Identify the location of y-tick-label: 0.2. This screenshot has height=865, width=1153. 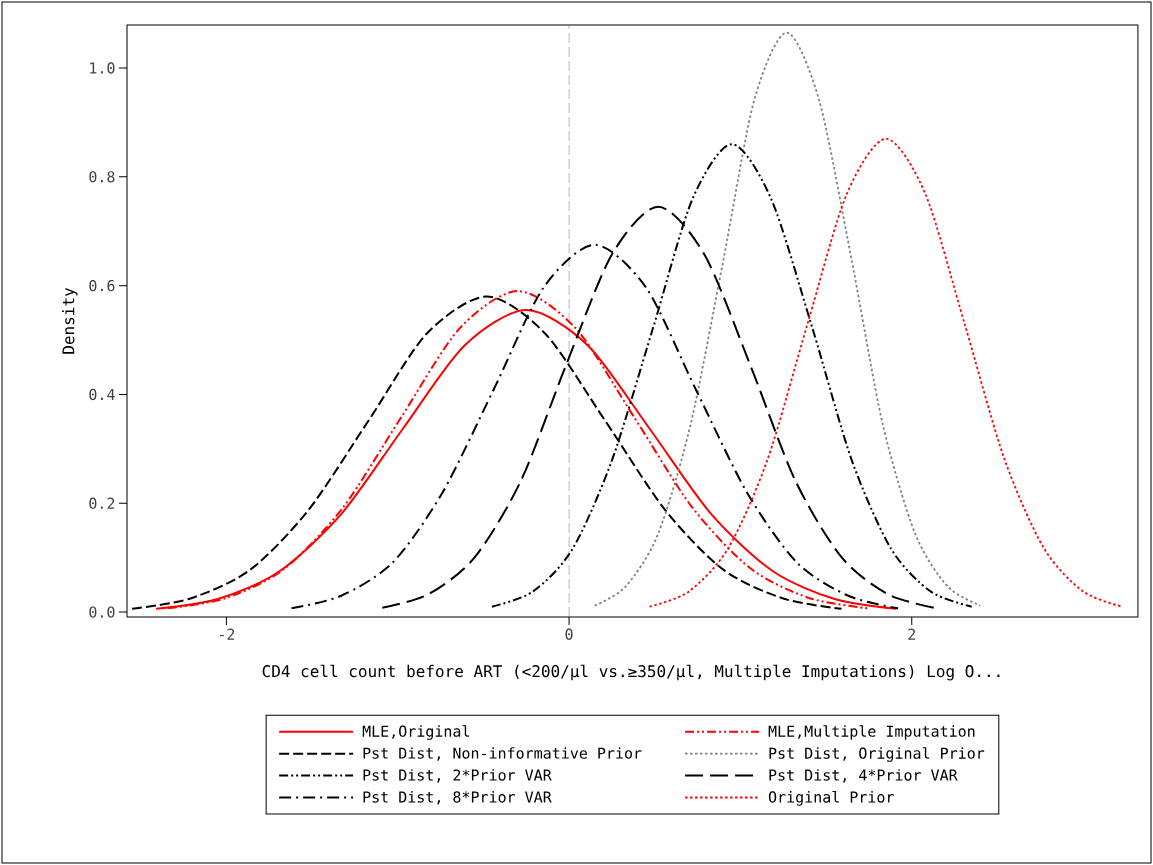
(102, 503).